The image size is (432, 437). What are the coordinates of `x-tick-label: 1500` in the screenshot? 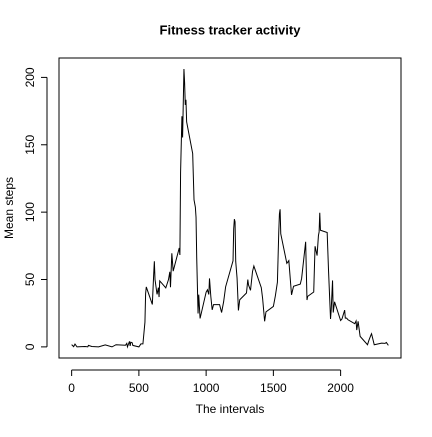 It's located at (273, 388).